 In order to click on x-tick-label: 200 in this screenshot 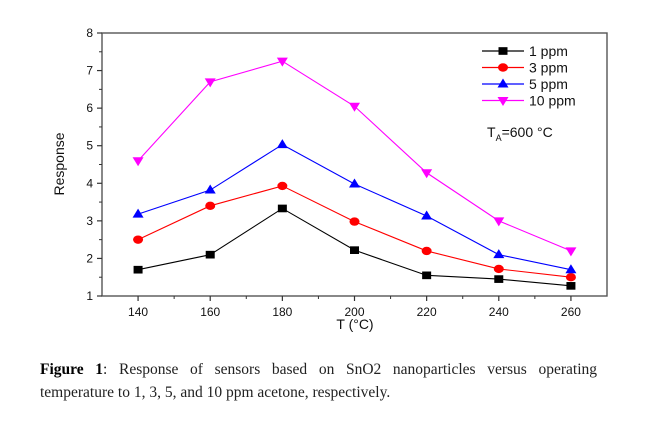, I will do `click(354, 312)`.